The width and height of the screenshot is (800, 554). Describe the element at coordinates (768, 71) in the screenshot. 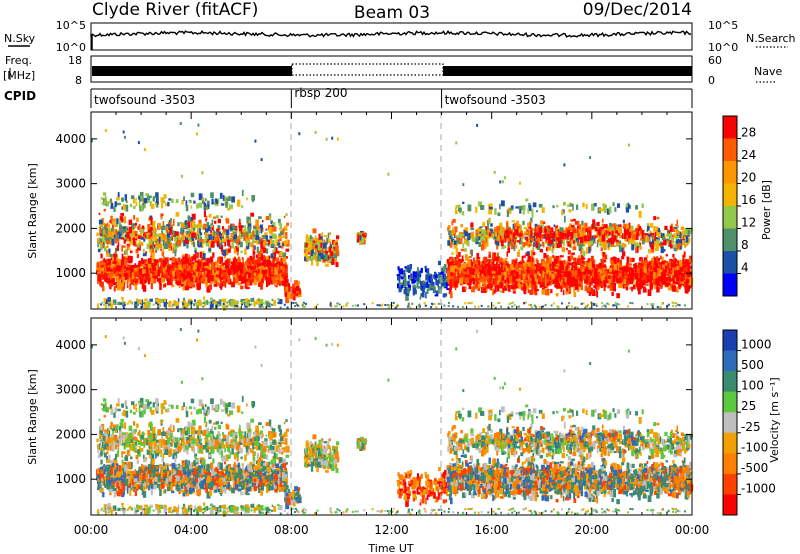

I see `nave-right-label: Nave` at that location.